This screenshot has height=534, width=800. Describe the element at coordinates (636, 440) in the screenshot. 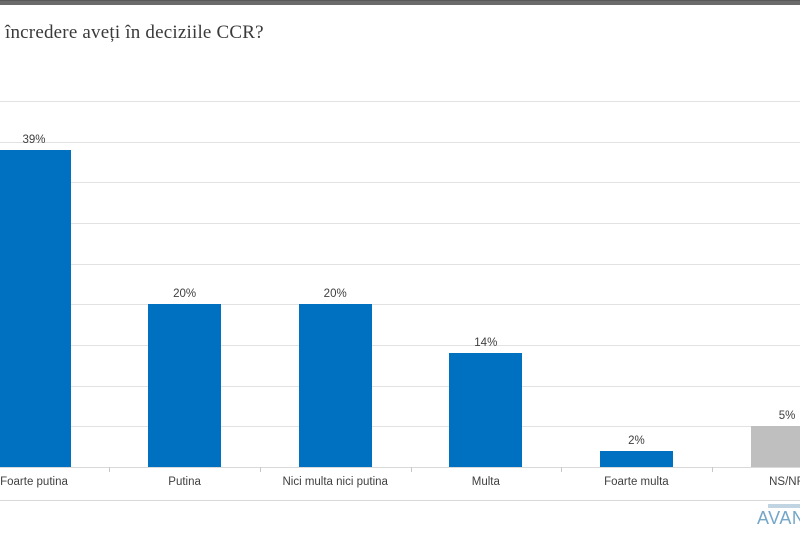

I see `bar-value-label-foarte-multa: 2%` at that location.